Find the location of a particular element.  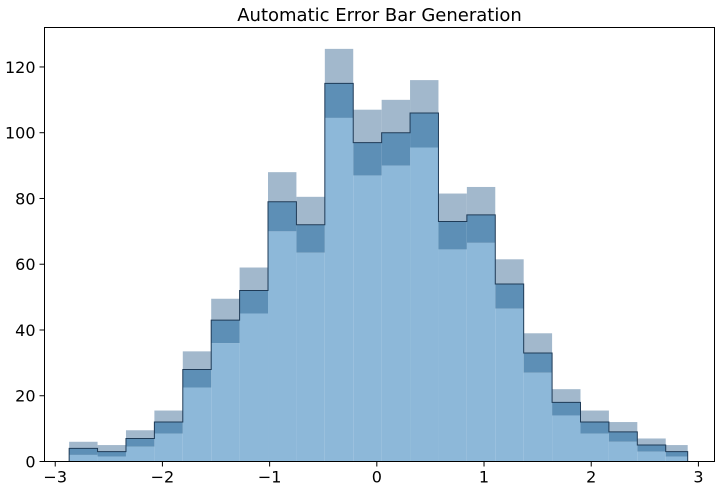

y-tick-label: 100 is located at coordinates (20, 133).